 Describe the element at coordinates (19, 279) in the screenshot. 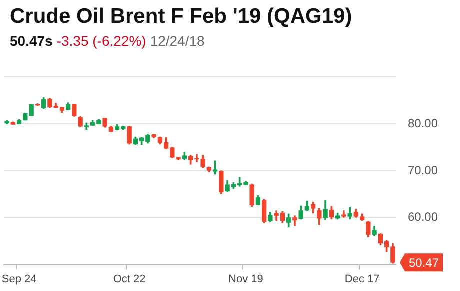

I see `x-tick-label: Sep 24` at that location.